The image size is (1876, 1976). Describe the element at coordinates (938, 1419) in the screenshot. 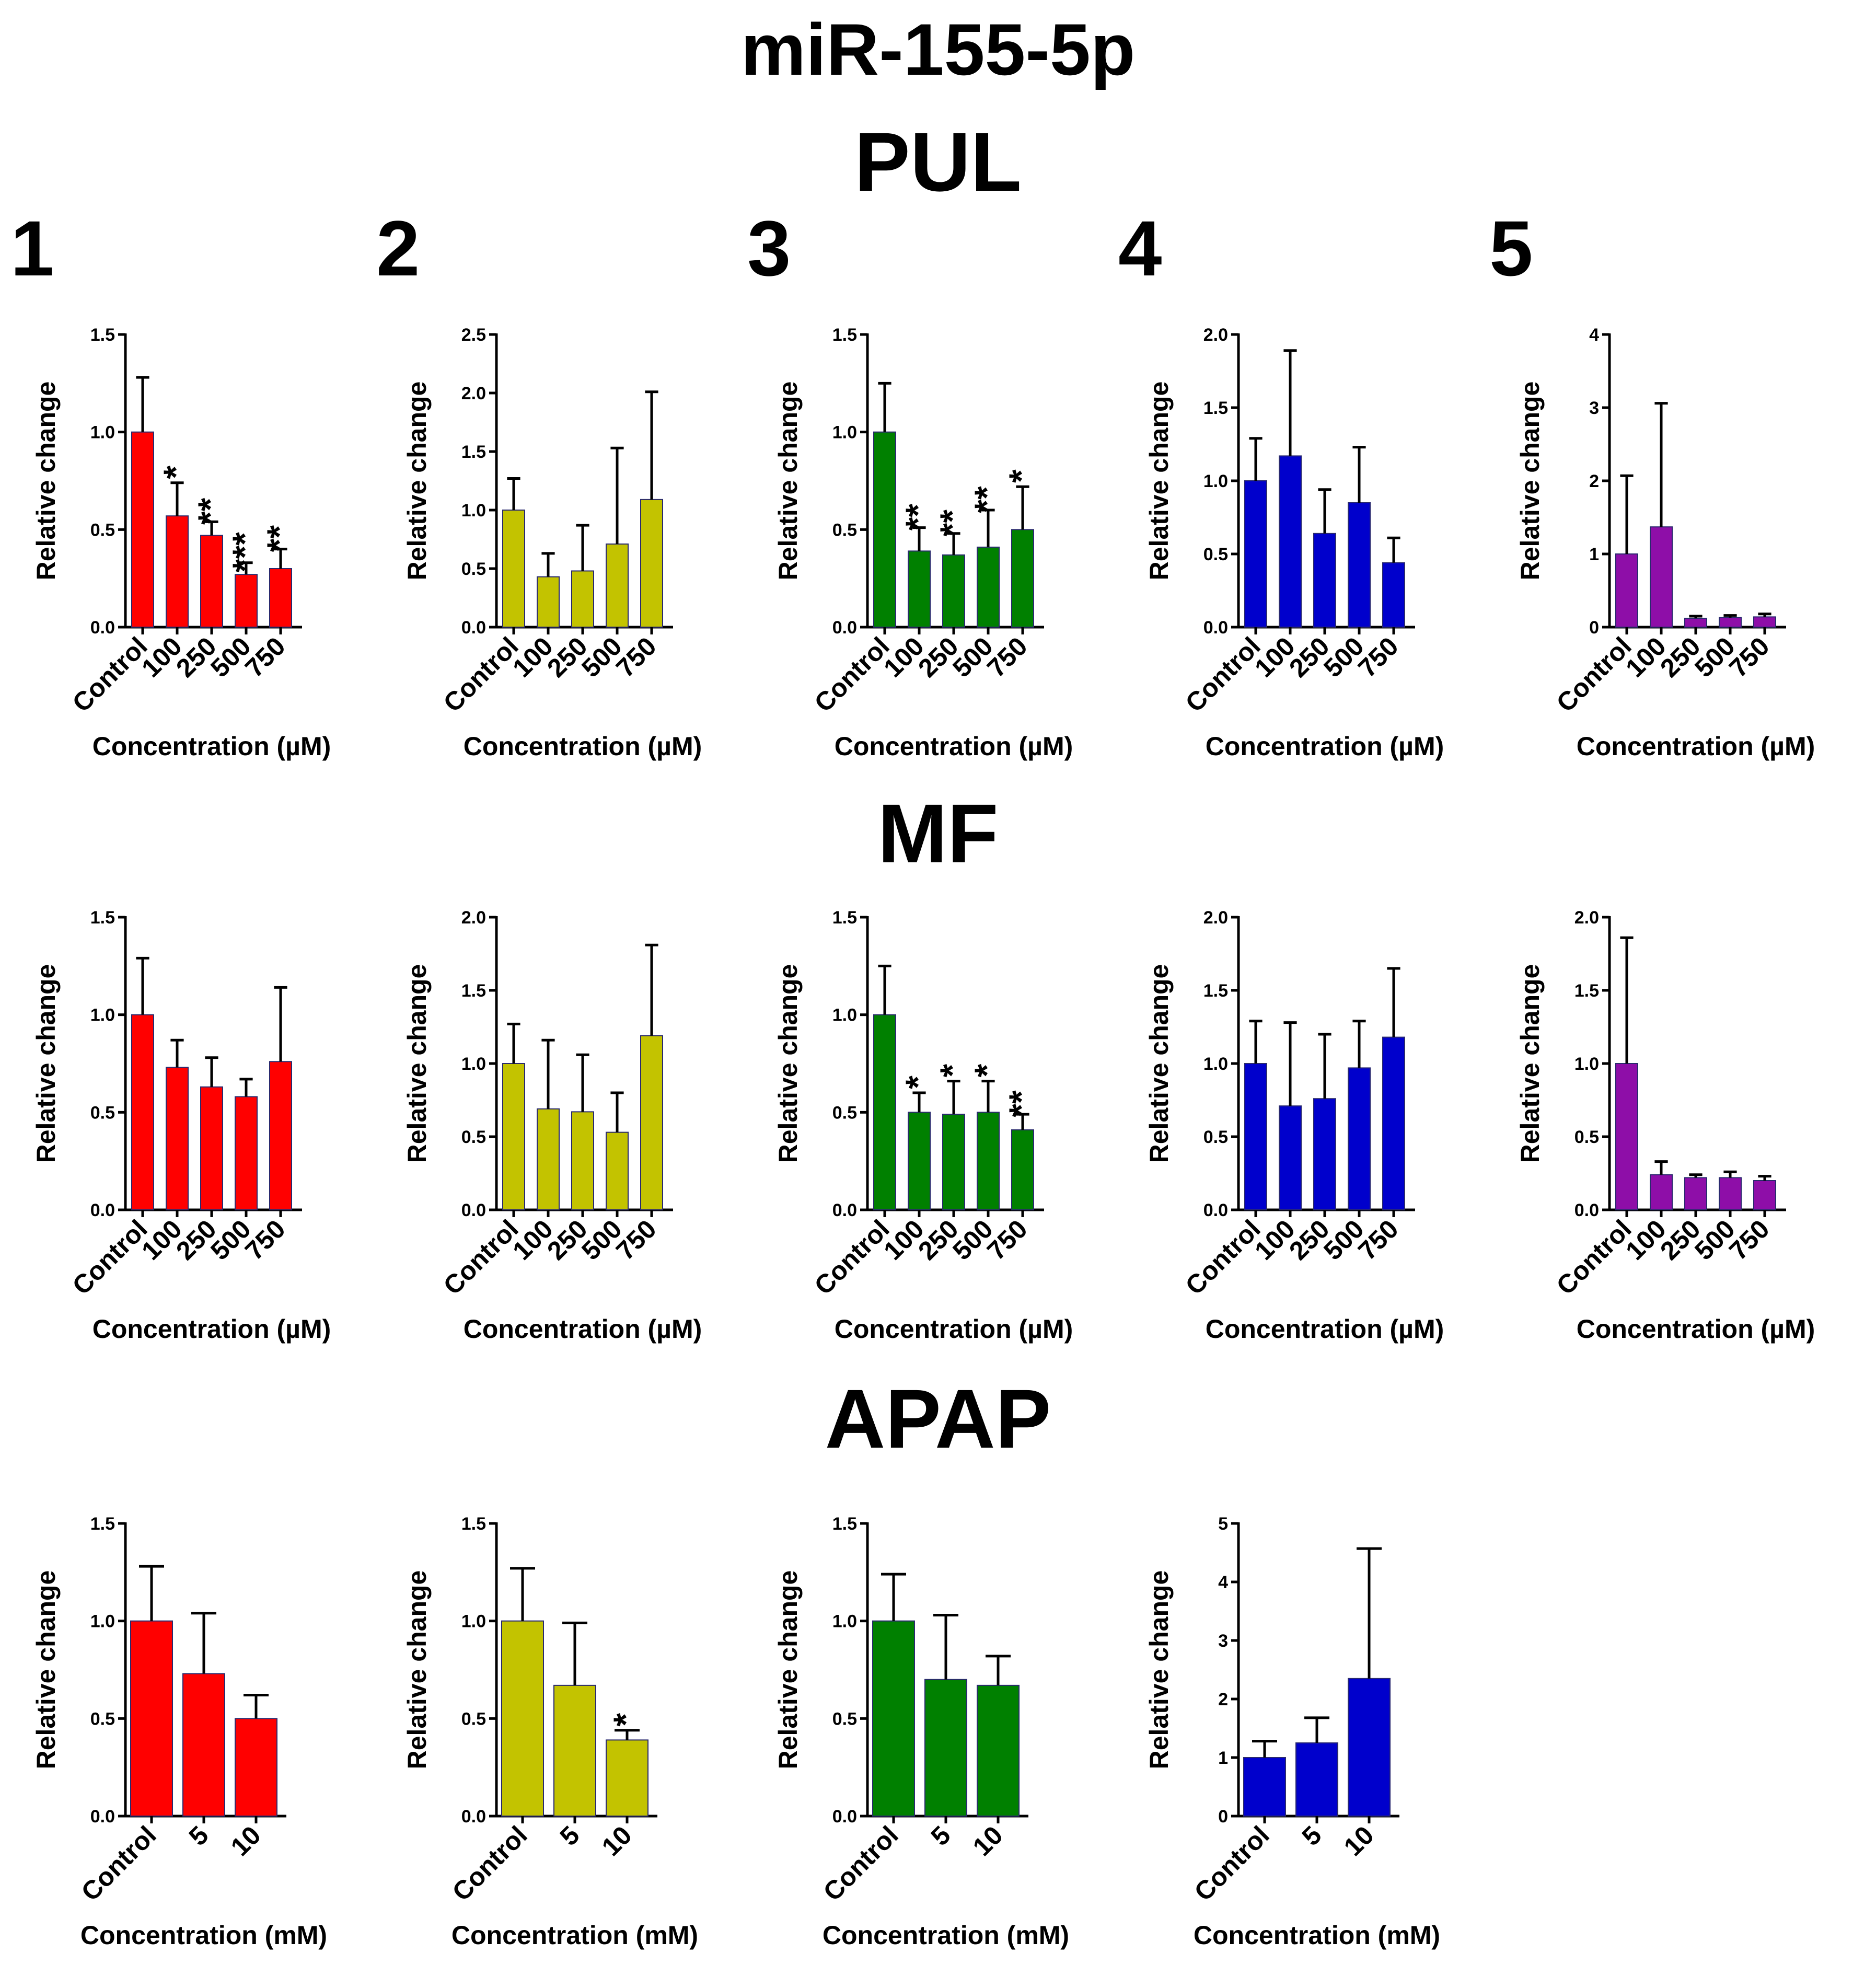

I see `section-title-apap: APAP` at that location.